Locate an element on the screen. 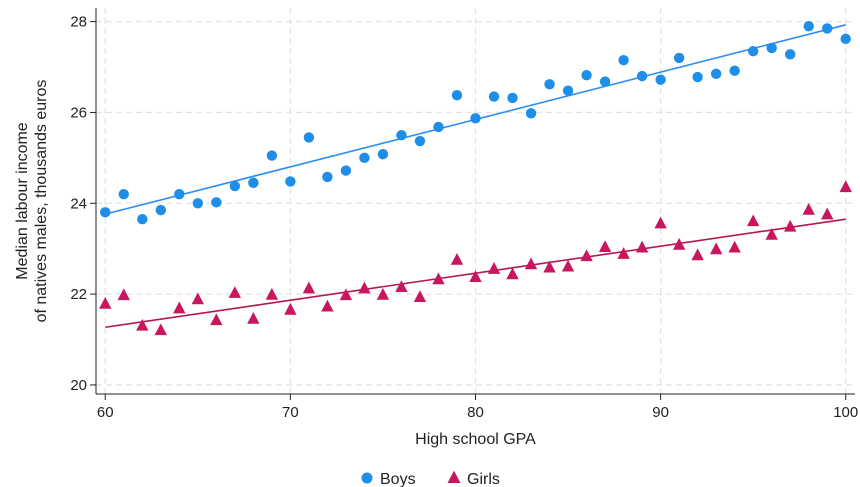 Image resolution: width=860 pixels, height=487 pixels. x-axis-title: High school GPA is located at coordinates (475, 439).